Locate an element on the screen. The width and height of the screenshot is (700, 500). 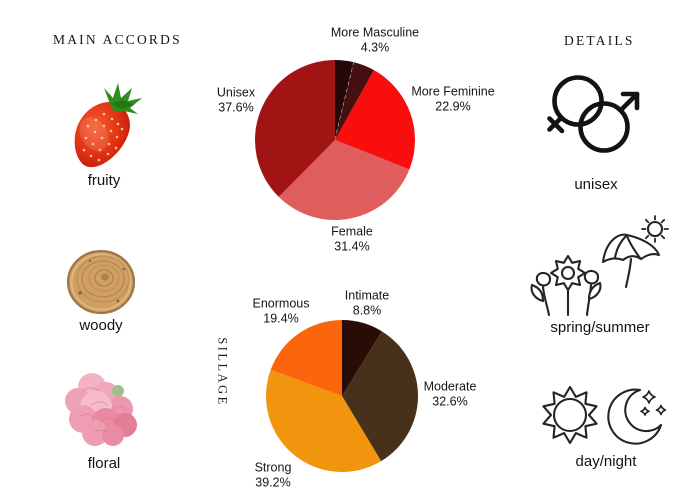
petal-ruffles is located at coordinates (102, 410).